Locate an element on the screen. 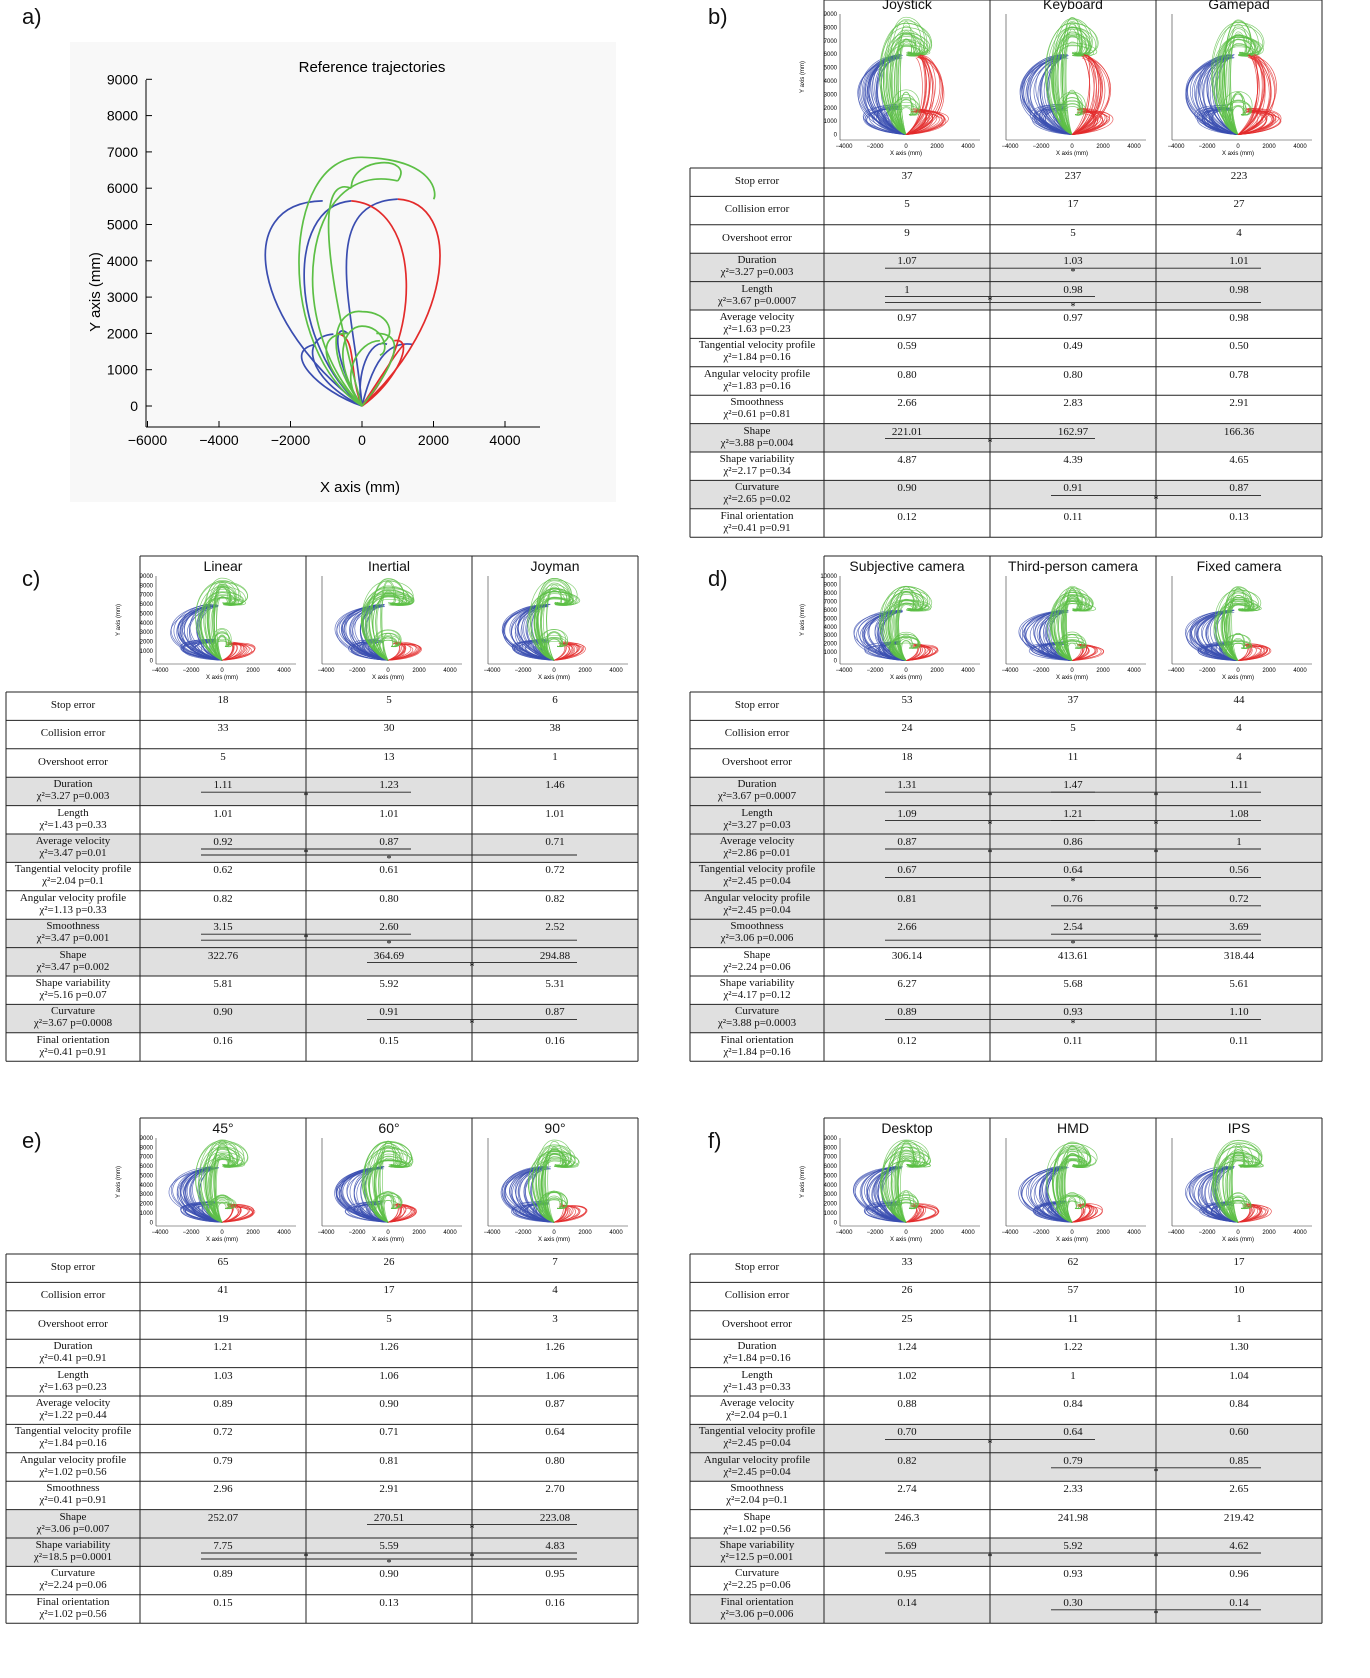  table-cell-value: 4.83 is located at coordinates (555, 1546).